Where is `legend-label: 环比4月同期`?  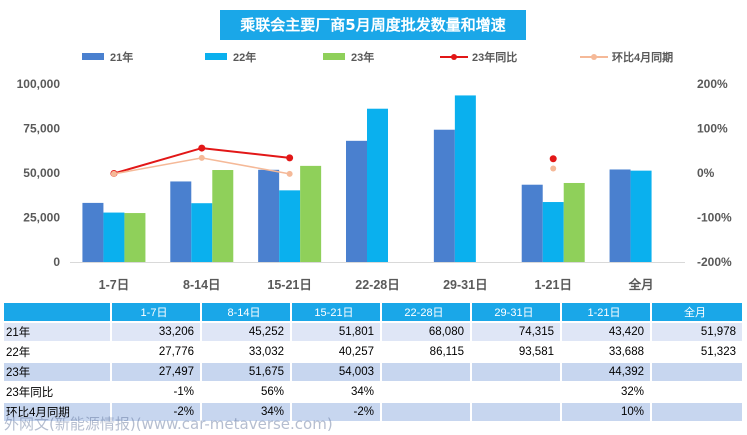
legend-label: 环比4月同期 is located at coordinates (642, 57).